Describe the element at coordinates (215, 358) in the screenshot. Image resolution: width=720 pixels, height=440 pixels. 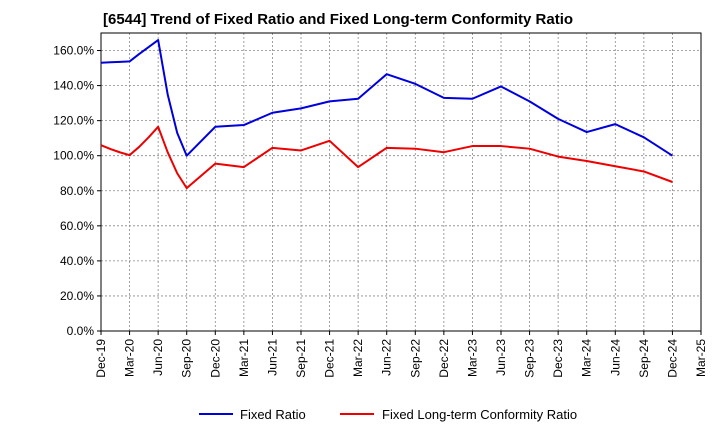
I see `x-tick-label: Dec-20` at that location.